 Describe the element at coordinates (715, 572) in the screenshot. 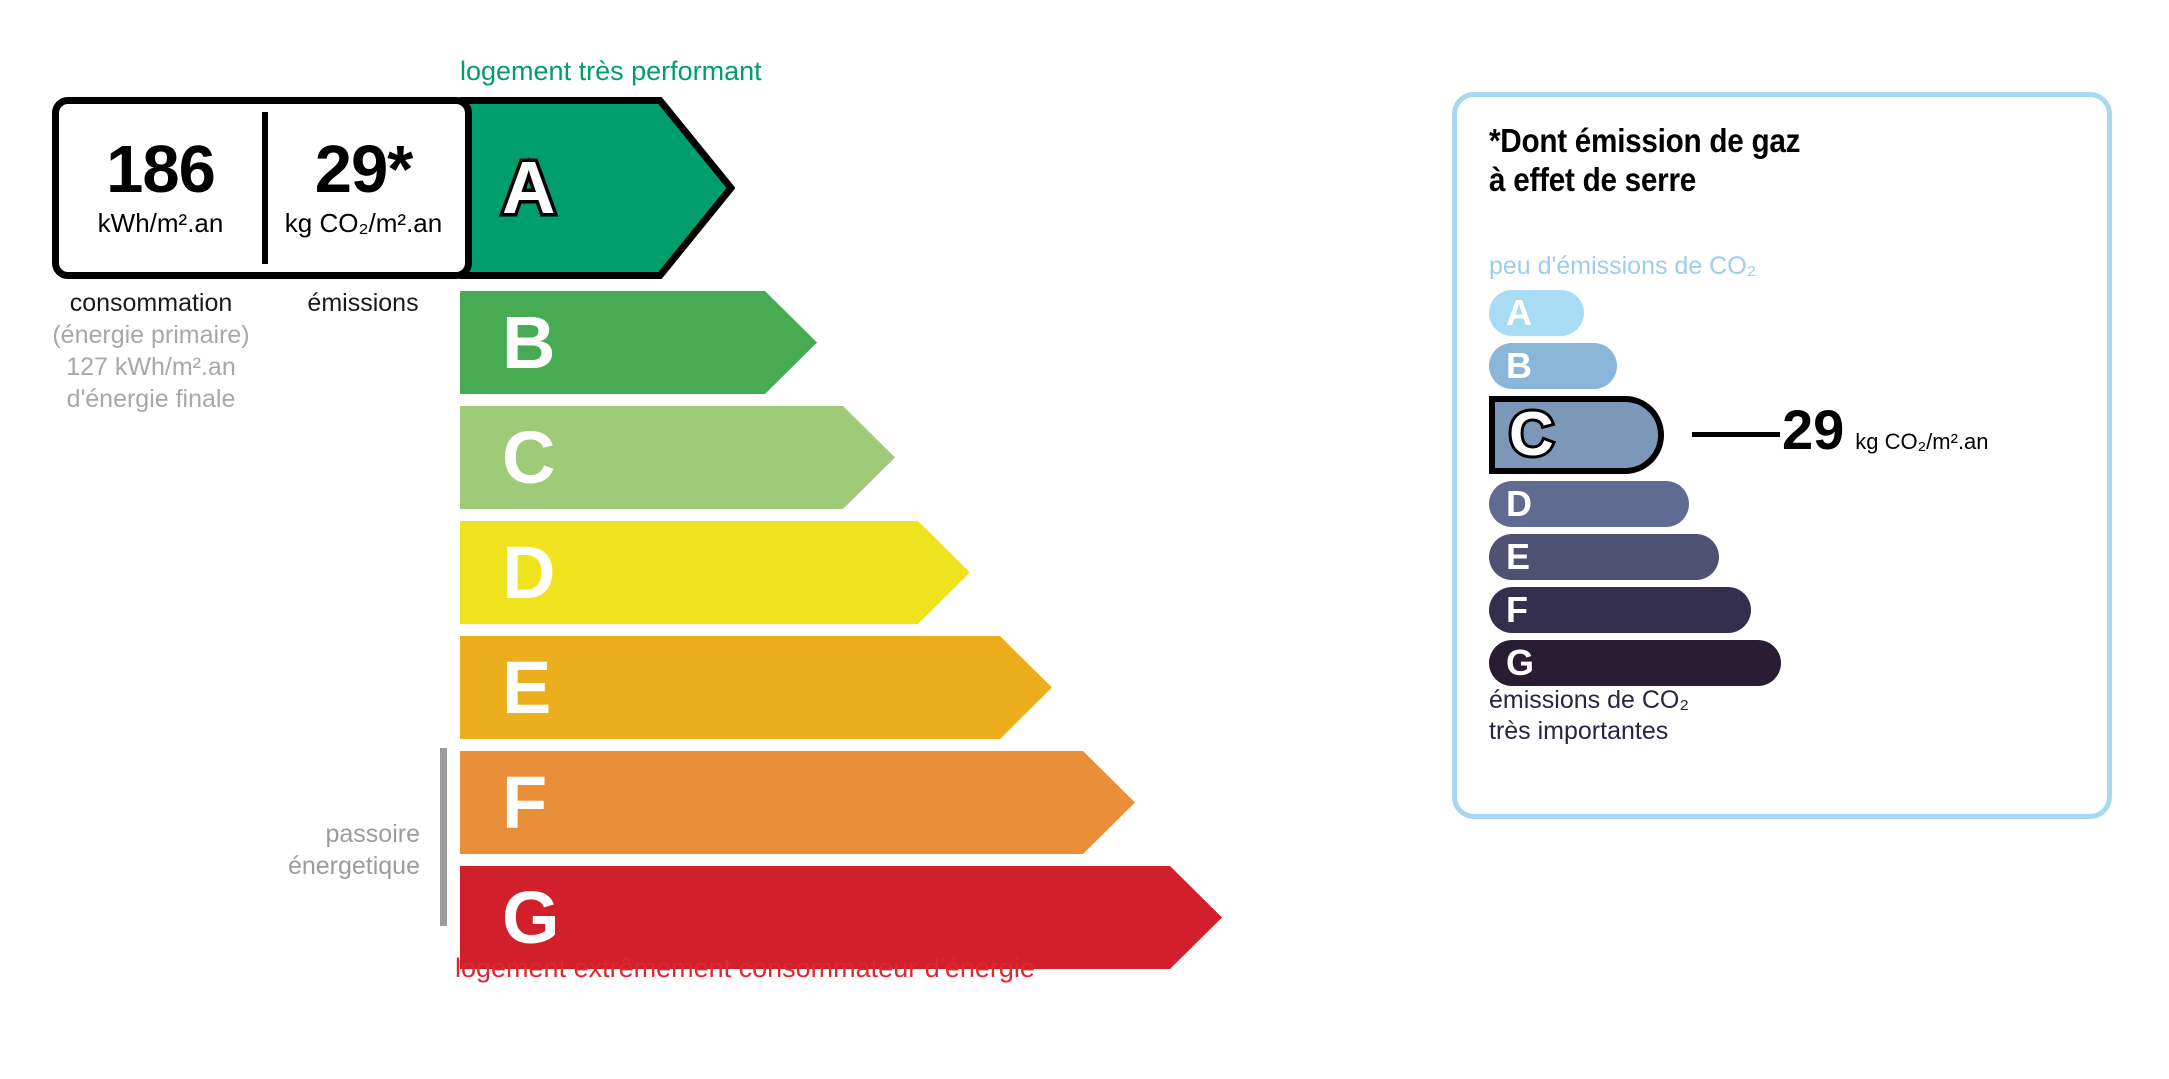

I see `energy-band-d-arrow` at that location.